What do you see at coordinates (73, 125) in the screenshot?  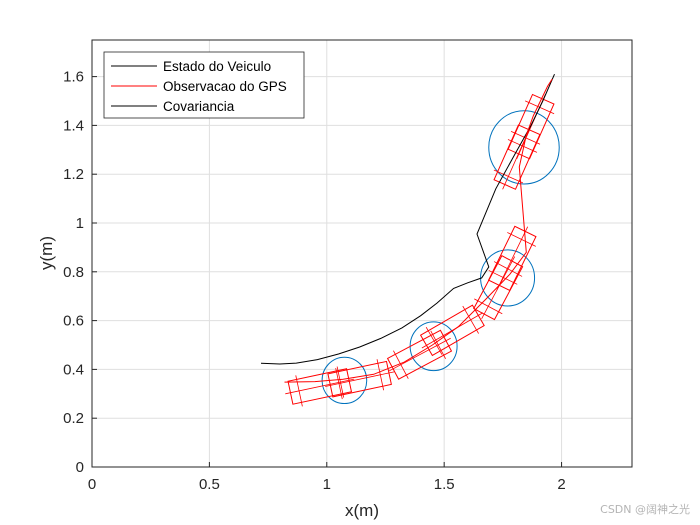 I see `y-tick-label: 1.4` at bounding box center [73, 125].